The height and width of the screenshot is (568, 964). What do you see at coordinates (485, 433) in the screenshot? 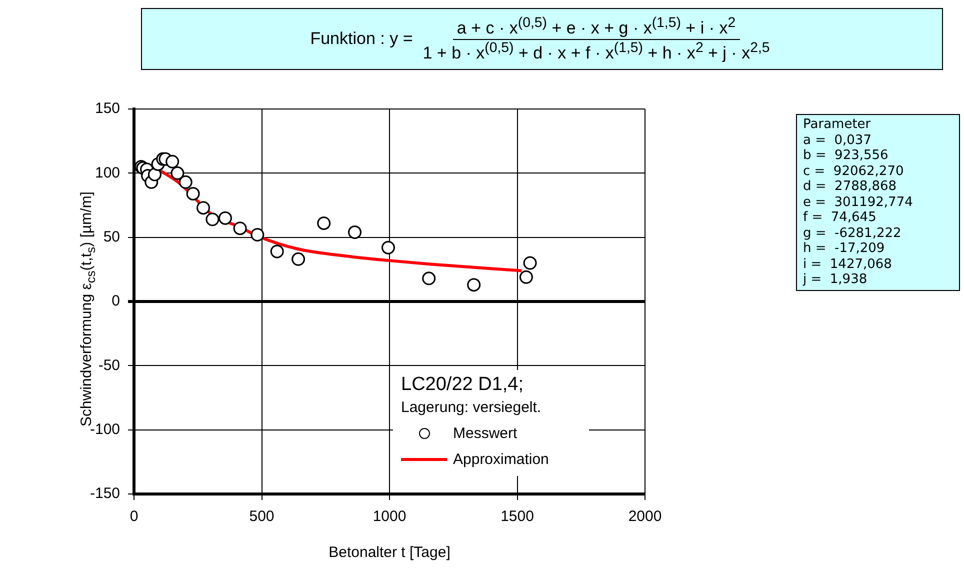
I see `legend-label: Messwert` at bounding box center [485, 433].